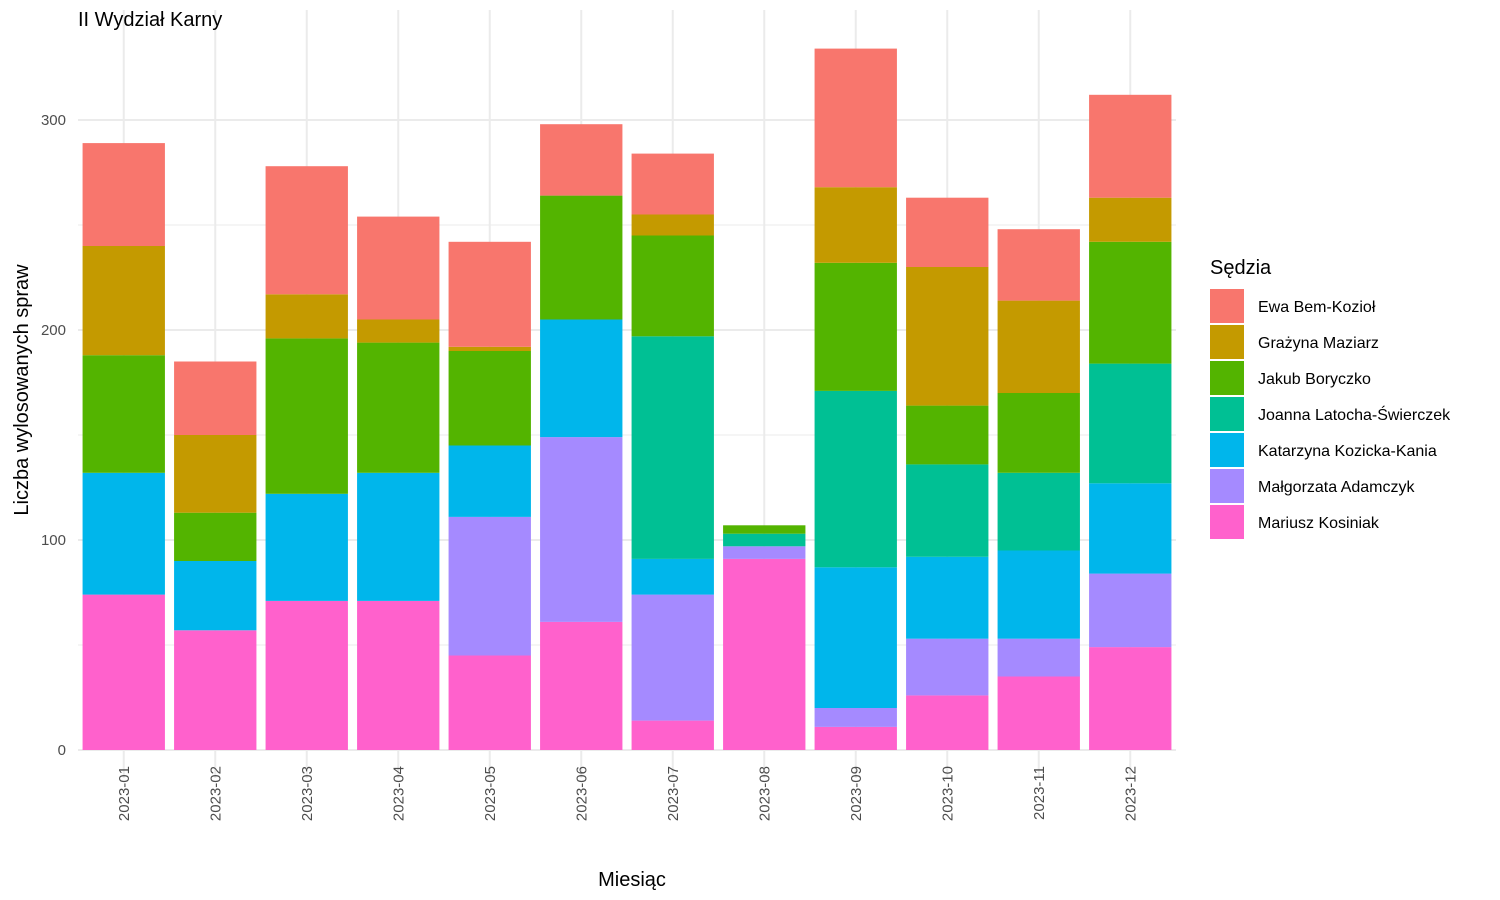  What do you see at coordinates (1354, 414) in the screenshot?
I see `legend-label: Joanna Latocha-Świerczek` at bounding box center [1354, 414].